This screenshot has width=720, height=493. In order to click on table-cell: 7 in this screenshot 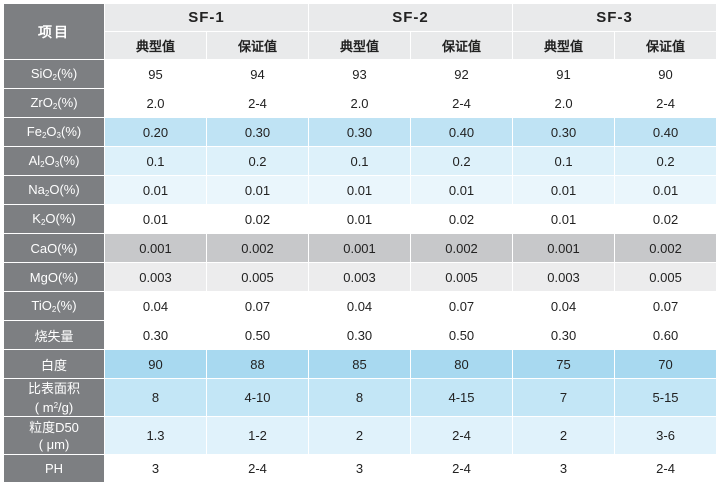, I will do `click(564, 397)`.